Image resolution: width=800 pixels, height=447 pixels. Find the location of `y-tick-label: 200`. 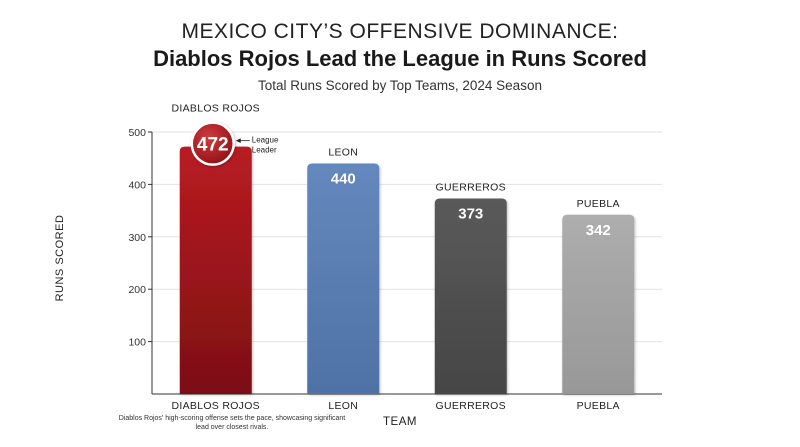

y-tick-label: 200 is located at coordinates (137, 290).